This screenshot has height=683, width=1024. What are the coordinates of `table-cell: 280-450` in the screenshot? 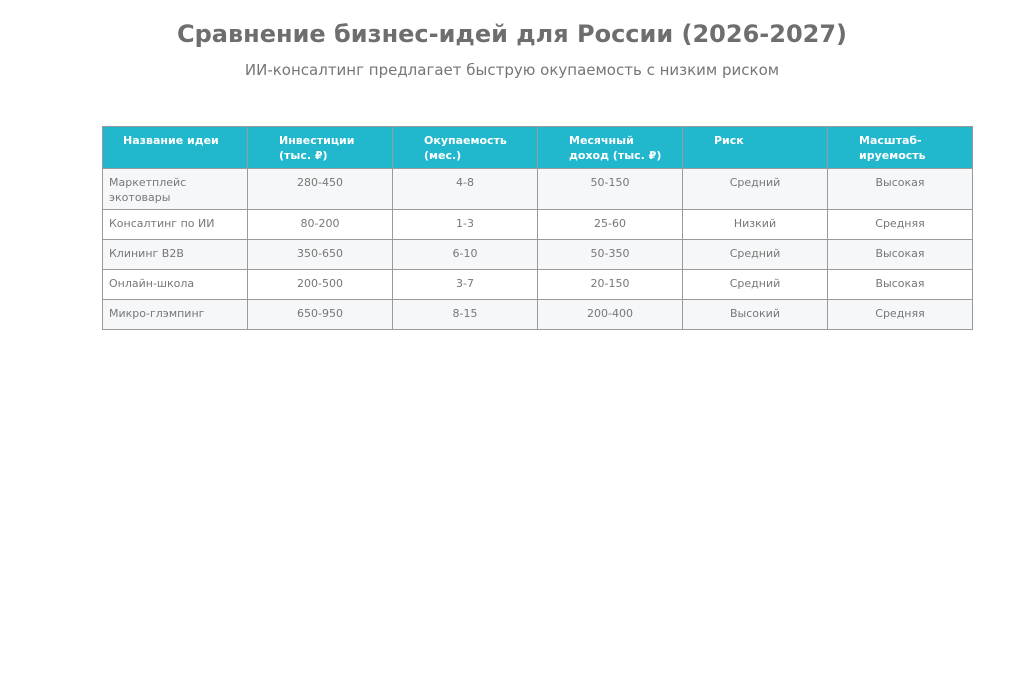 It's located at (320, 189).